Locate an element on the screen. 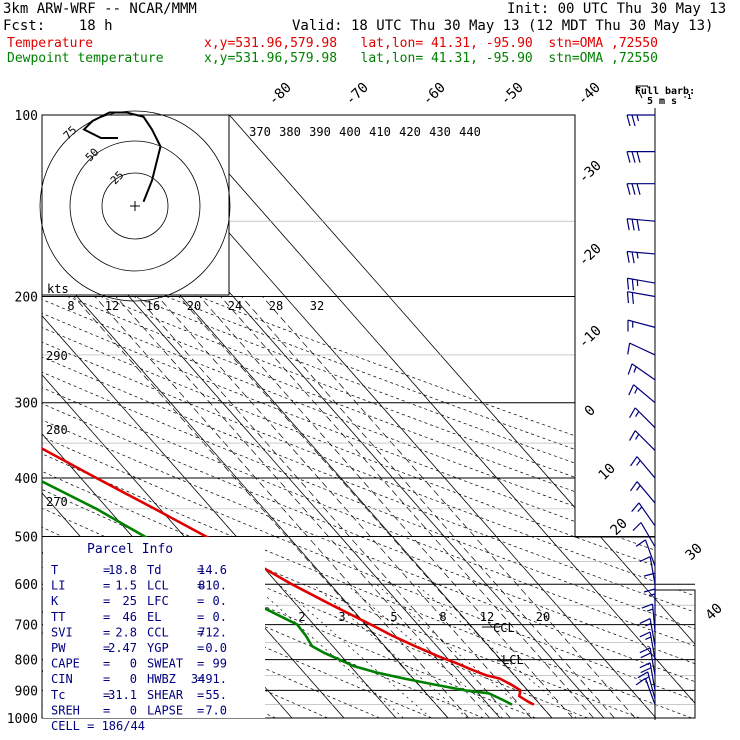  theta-label-370: 370 is located at coordinates (260, 132).